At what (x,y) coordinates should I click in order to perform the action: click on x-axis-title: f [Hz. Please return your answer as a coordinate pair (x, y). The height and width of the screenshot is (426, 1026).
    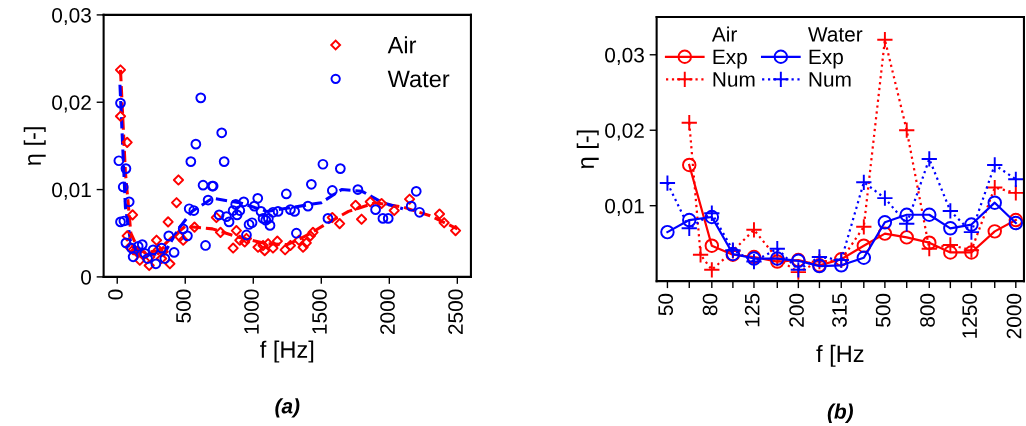
    Looking at the image, I should click on (840, 355).